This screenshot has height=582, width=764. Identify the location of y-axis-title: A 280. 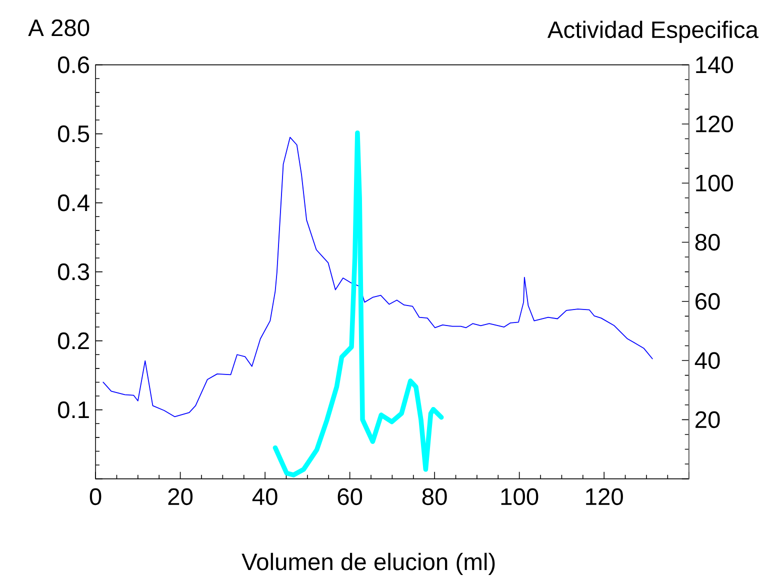
(59, 28).